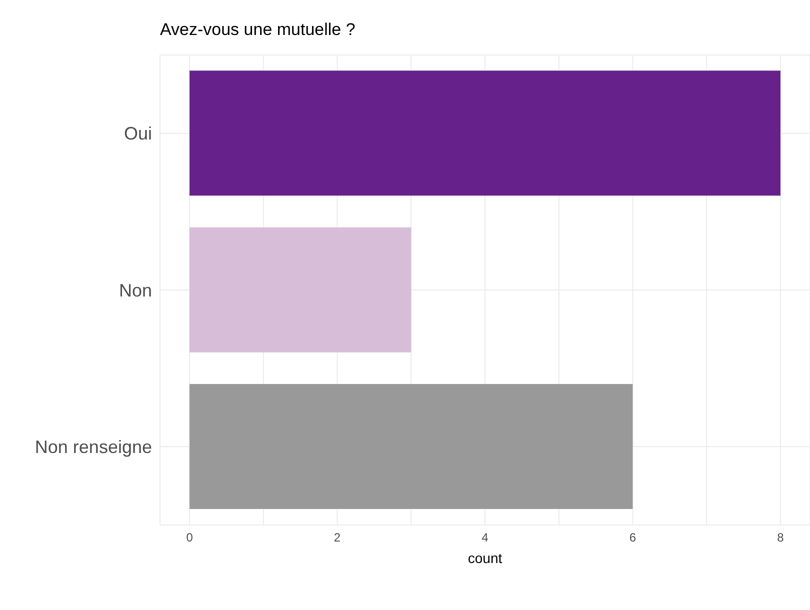 This screenshot has height=610, width=810. What do you see at coordinates (632, 537) in the screenshot?
I see `x-tick-label: 6` at bounding box center [632, 537].